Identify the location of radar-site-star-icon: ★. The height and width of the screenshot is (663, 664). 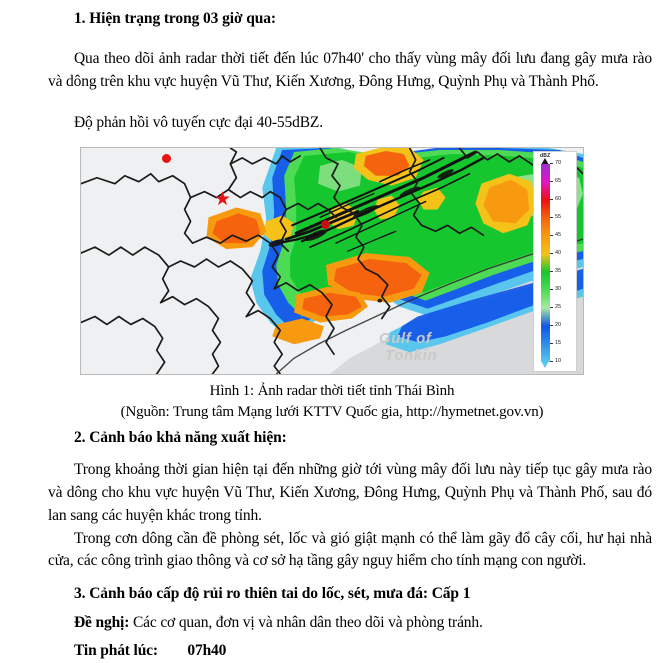
(223, 199).